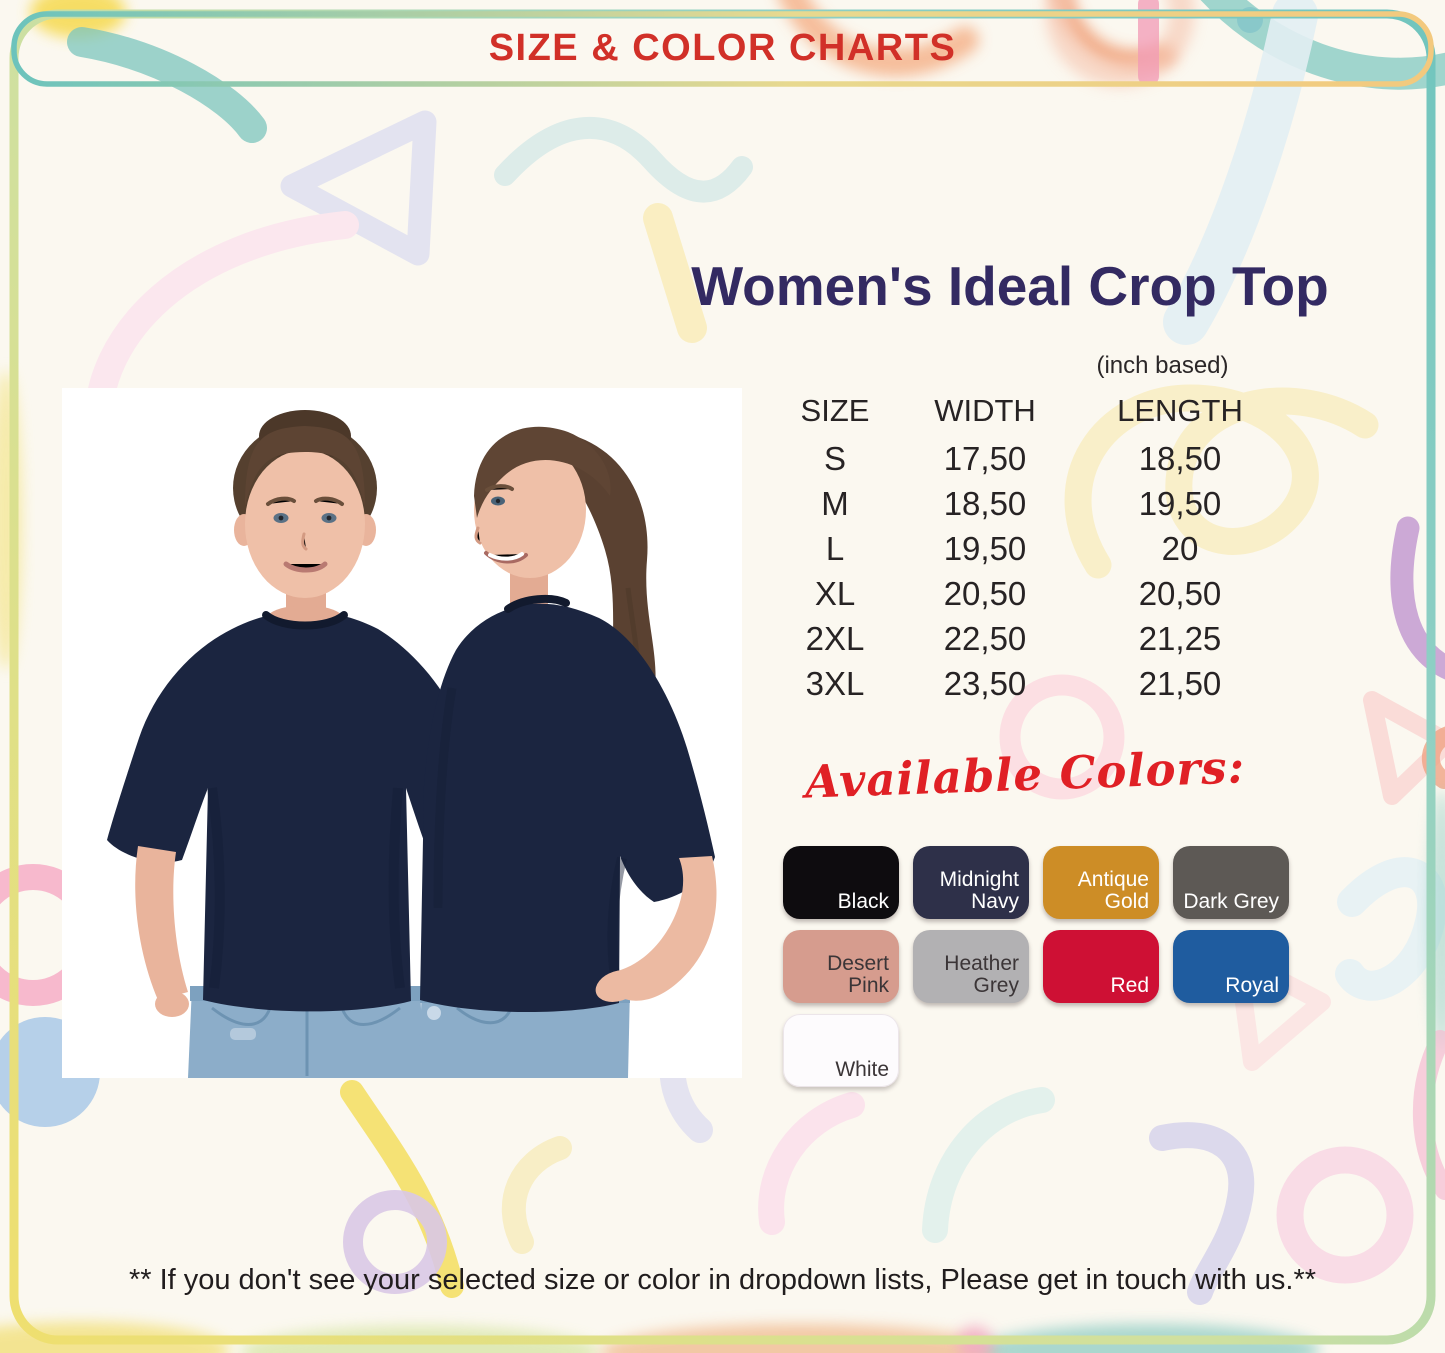 The image size is (1445, 1353). What do you see at coordinates (1180, 638) in the screenshot?
I see `cell-length: 21,25` at bounding box center [1180, 638].